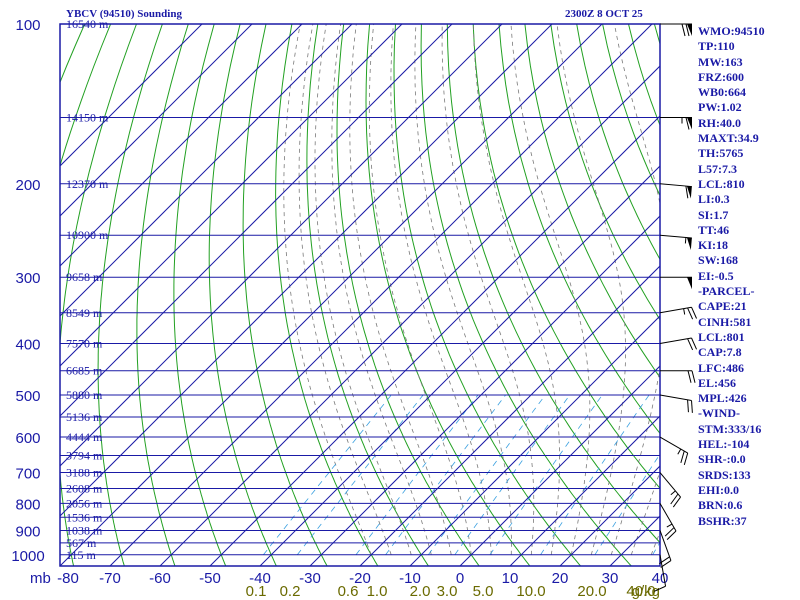 The width and height of the screenshot is (800, 600). I want to click on index-item: PW:1.02, so click(720, 107).